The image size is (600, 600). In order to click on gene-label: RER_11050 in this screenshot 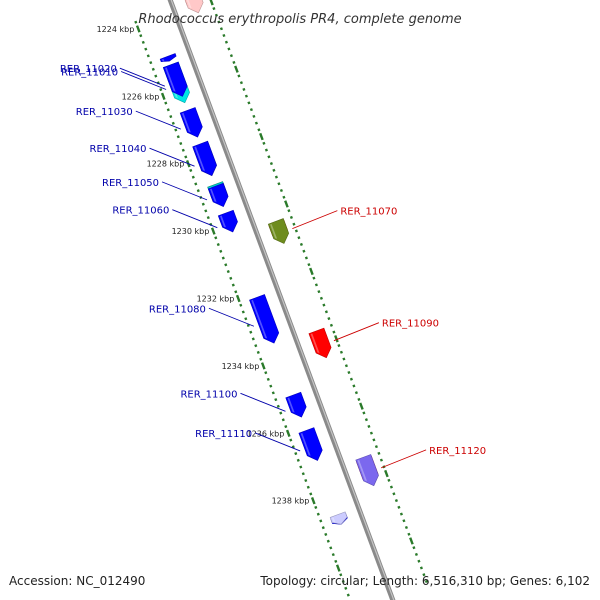, I will do `click(130, 183)`.